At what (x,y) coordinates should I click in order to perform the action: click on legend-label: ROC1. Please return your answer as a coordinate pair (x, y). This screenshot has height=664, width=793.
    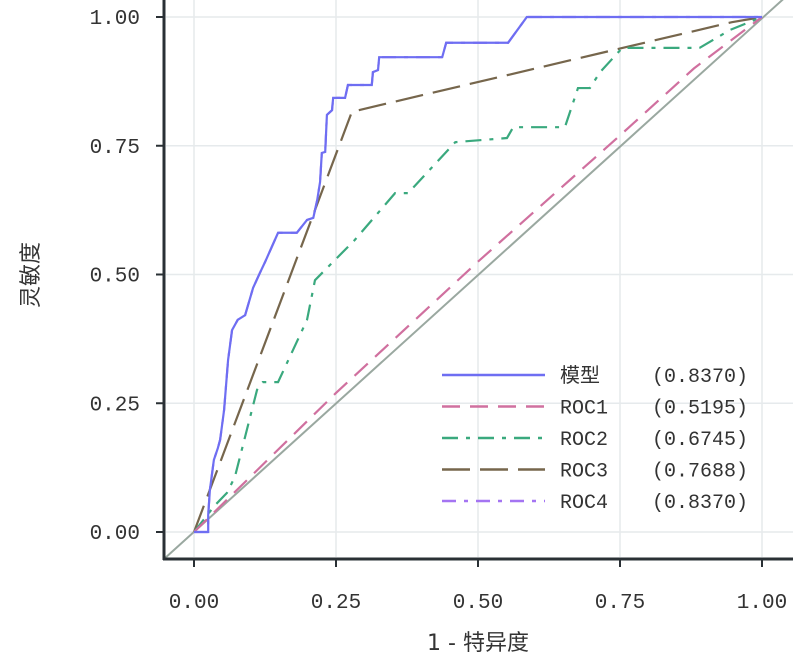
    Looking at the image, I should click on (584, 409).